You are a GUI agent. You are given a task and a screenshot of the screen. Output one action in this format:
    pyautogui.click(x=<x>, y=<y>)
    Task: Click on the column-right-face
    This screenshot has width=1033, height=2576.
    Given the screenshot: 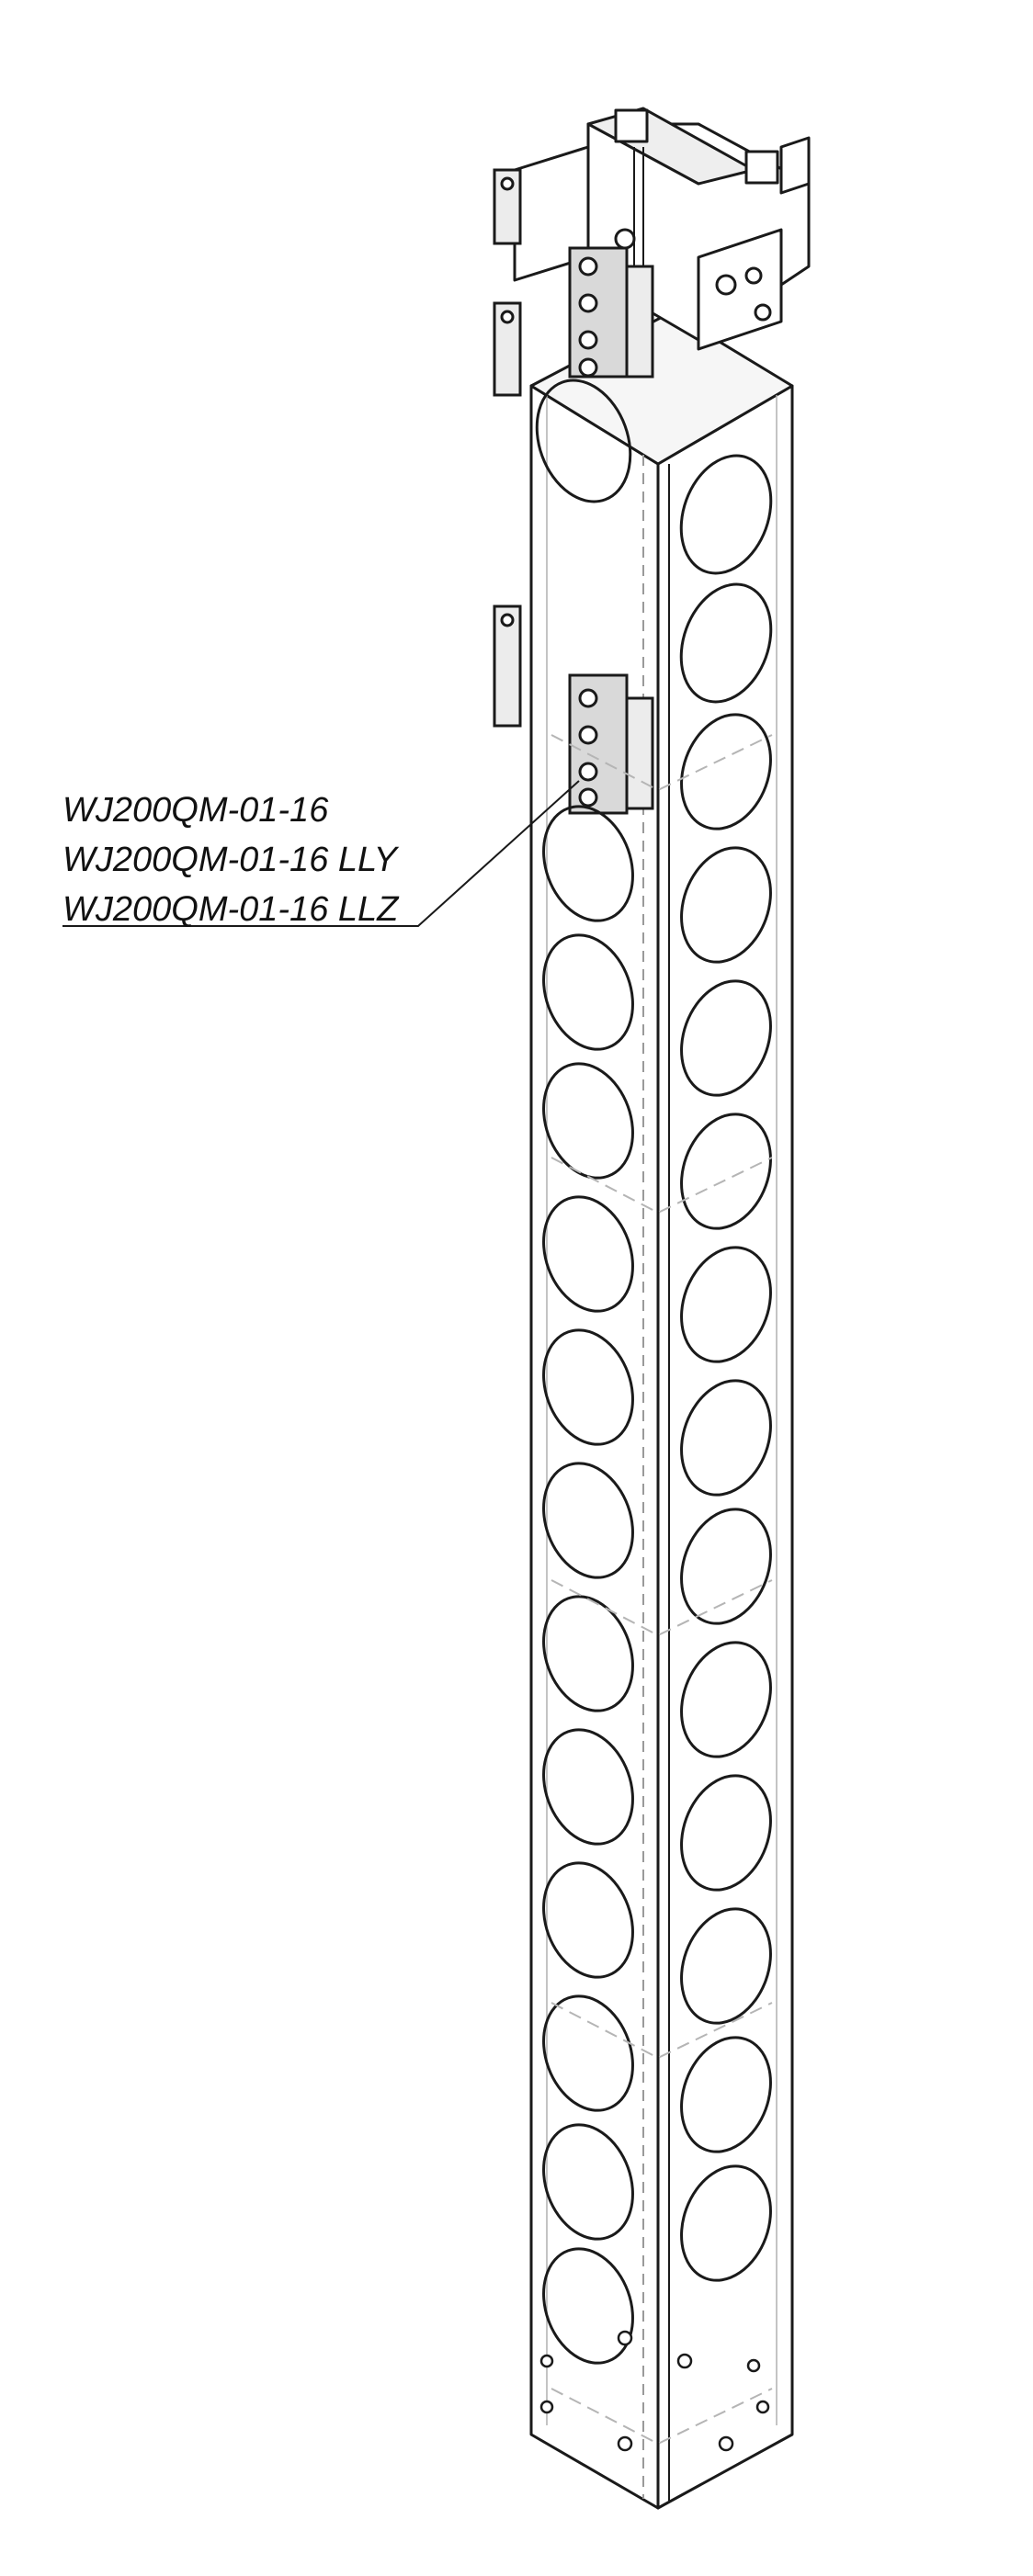 What is the action you would take?
    pyautogui.click(x=725, y=1447)
    